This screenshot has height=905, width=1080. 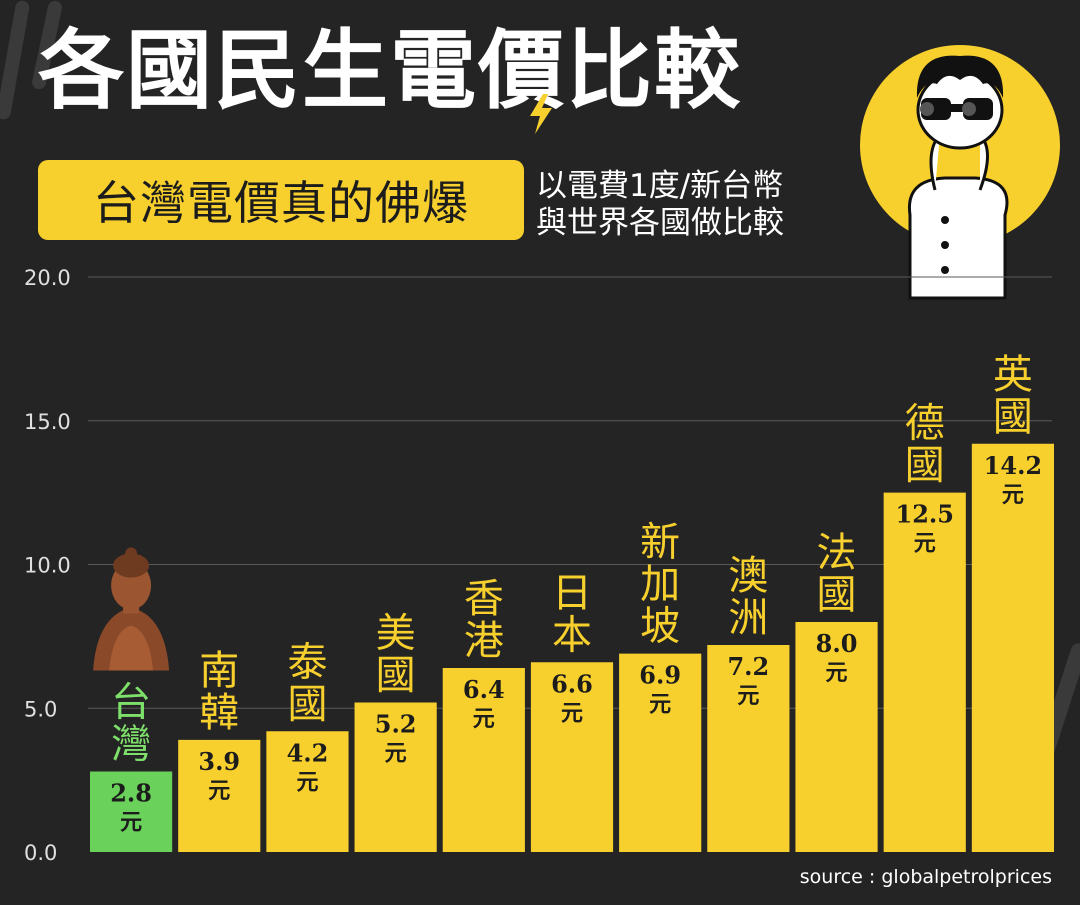 What do you see at coordinates (748, 666) in the screenshot?
I see `value-label: 7.2` at bounding box center [748, 666].